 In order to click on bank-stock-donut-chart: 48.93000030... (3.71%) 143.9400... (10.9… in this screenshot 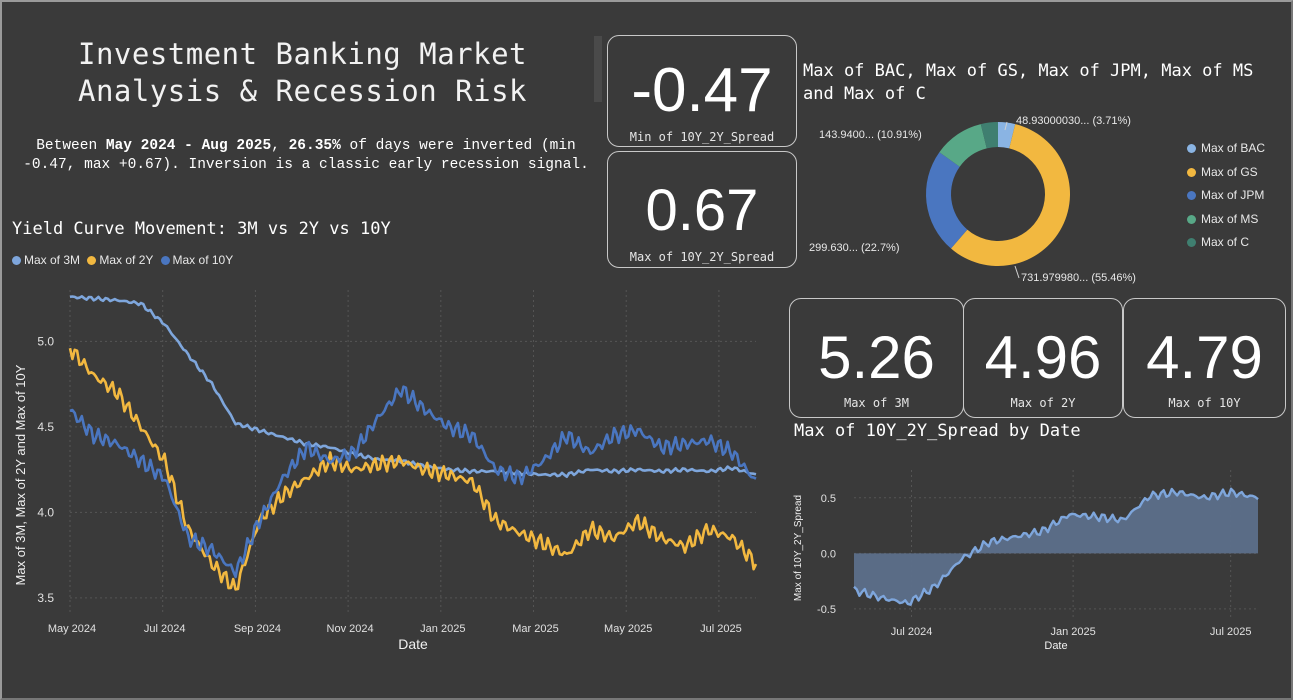, I will do `click(985, 197)`.